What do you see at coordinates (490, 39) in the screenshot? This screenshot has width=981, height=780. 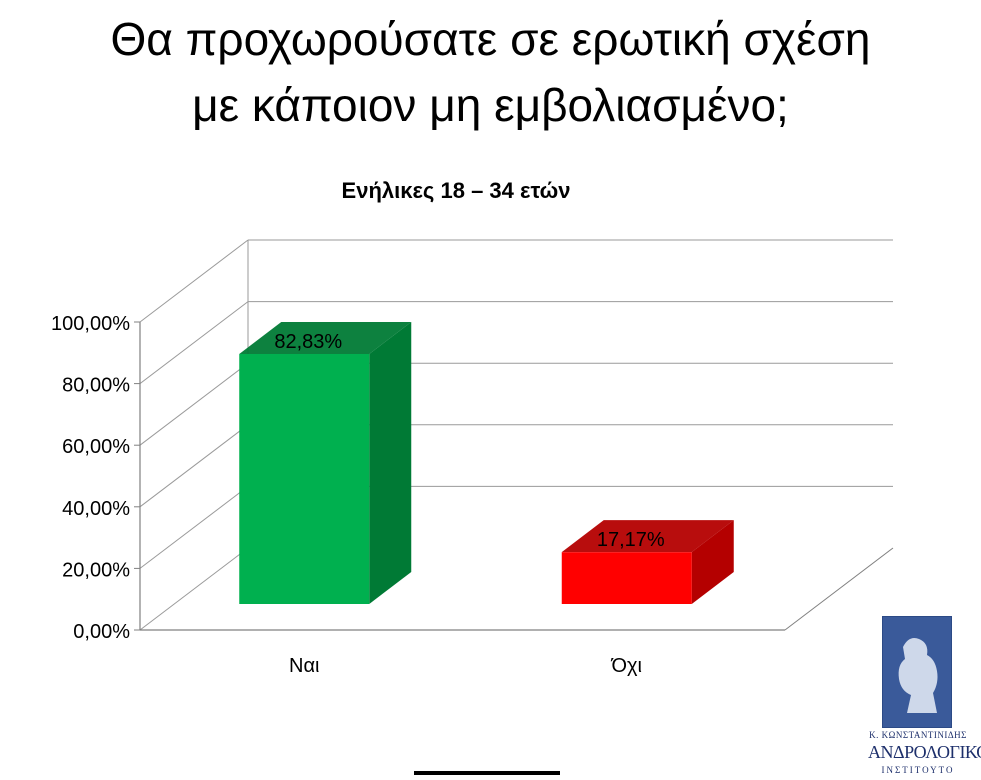 I see `slide-title-line-1: Θα προχωρούσατε σε ερωτική σχέση` at bounding box center [490, 39].